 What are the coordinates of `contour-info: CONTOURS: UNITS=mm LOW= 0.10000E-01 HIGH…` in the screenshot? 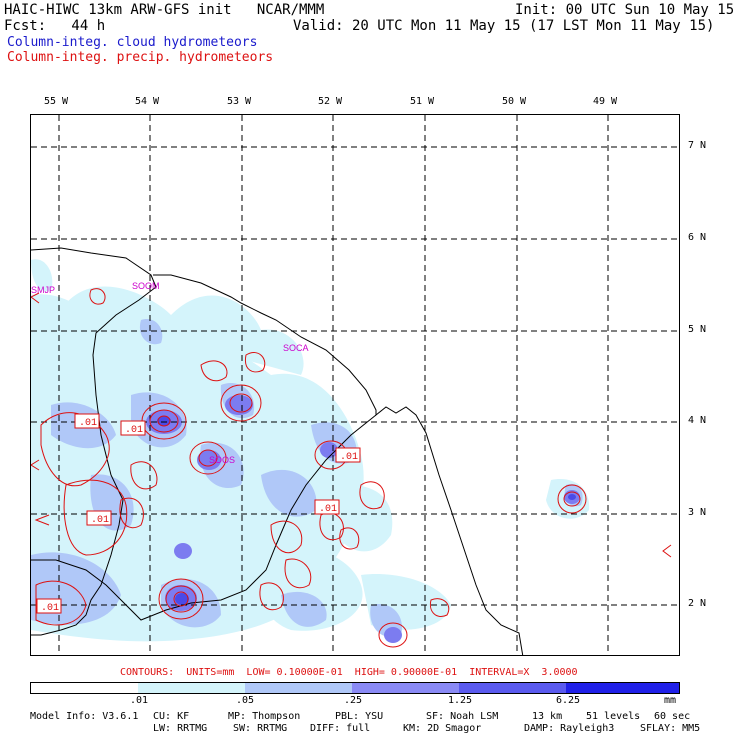 It's located at (349, 672).